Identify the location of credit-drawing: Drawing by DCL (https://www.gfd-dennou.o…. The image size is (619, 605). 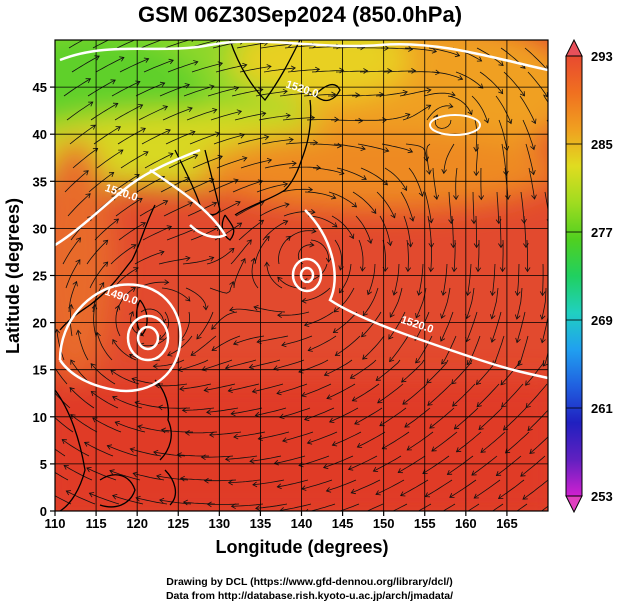
(309, 582).